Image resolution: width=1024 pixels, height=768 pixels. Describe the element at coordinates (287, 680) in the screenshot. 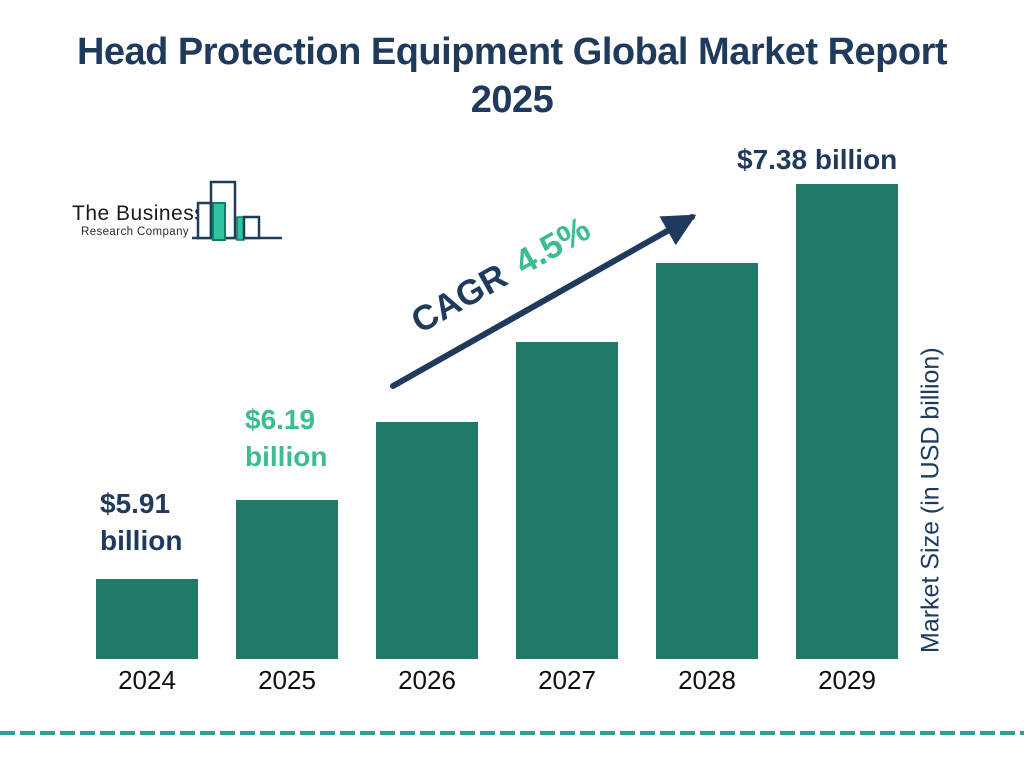

I see `x-tick-label-2025: 2025` at that location.